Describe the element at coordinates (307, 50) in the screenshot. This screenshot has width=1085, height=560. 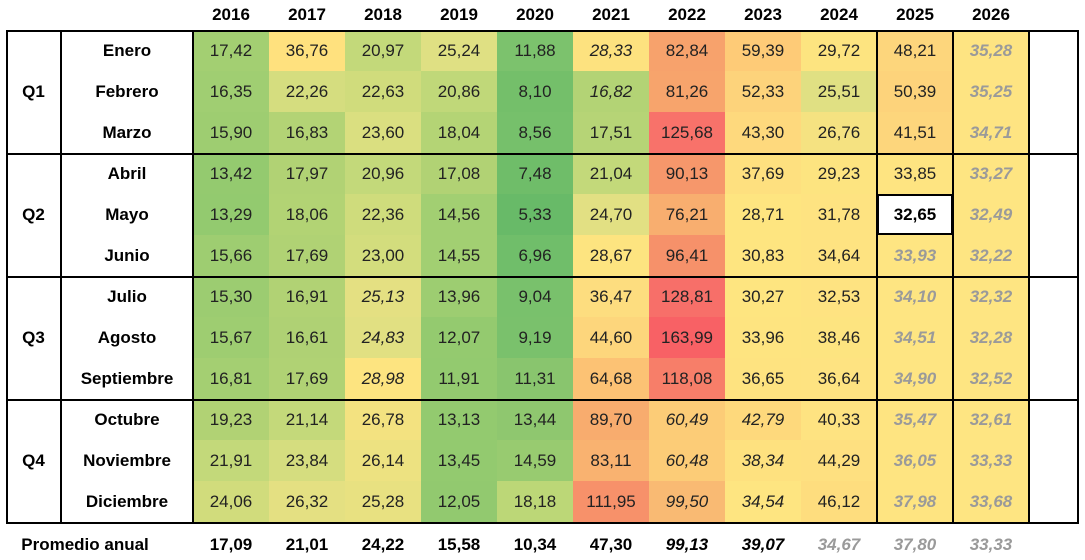
I see `data-cell: 36,76` at that location.